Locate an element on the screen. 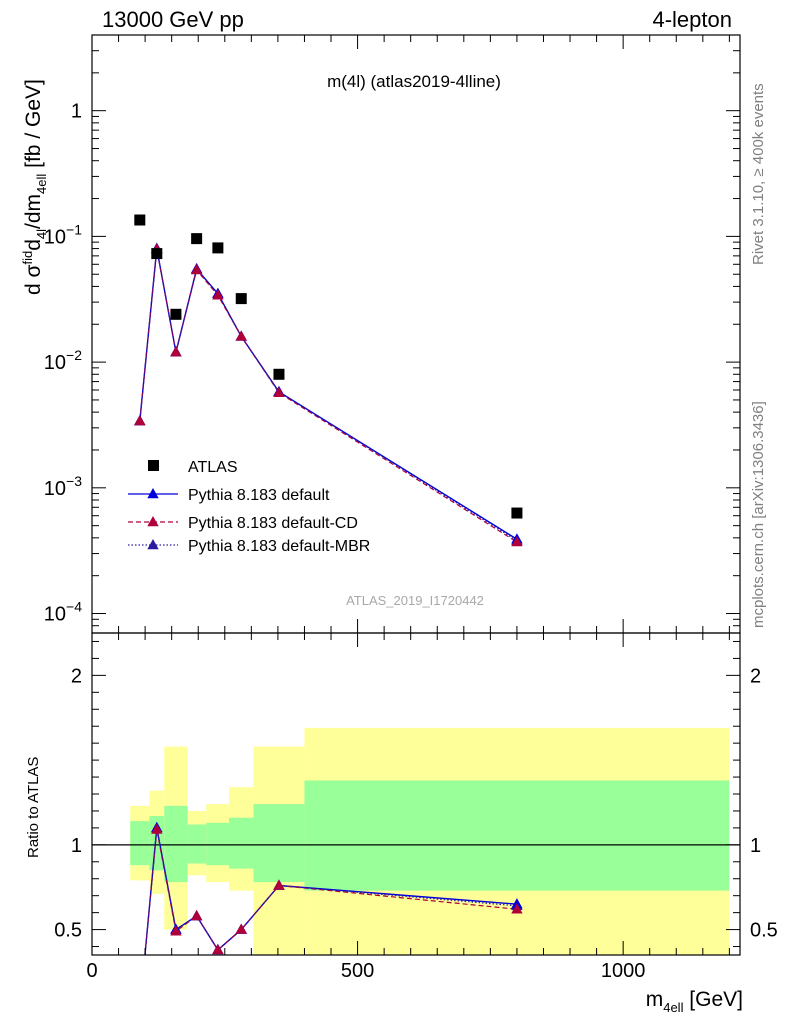 This screenshot has height=1024, width=786. y-tick-label-ratio-left: 2 is located at coordinates (76, 676).